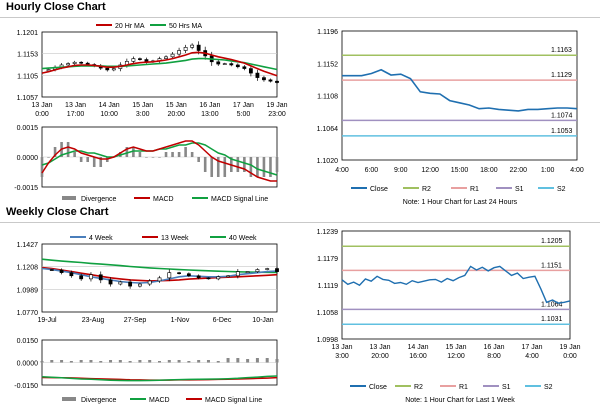 The width and height of the screenshot is (600, 413). What do you see at coordinates (493, 347) in the screenshot?
I see `weekly-pivot-x-tick: 16 Jan` at bounding box center [493, 347].